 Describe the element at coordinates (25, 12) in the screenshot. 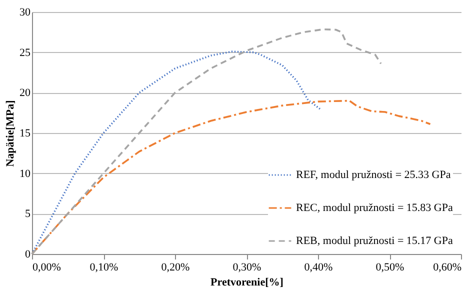

I see `y-tick-label: 30` at that location.